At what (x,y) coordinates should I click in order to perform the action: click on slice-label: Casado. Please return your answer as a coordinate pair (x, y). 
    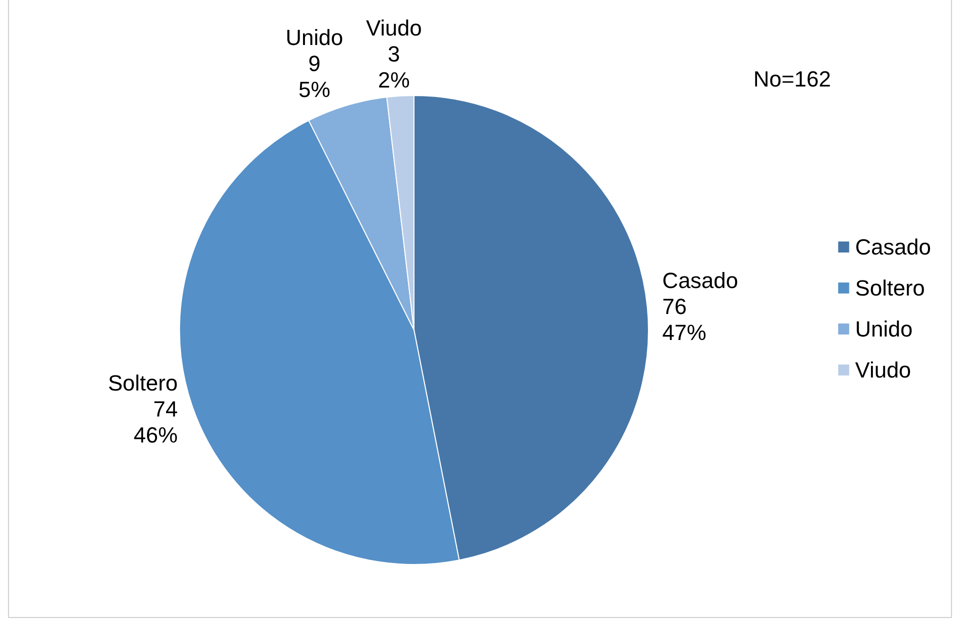
    Looking at the image, I should click on (700, 280).